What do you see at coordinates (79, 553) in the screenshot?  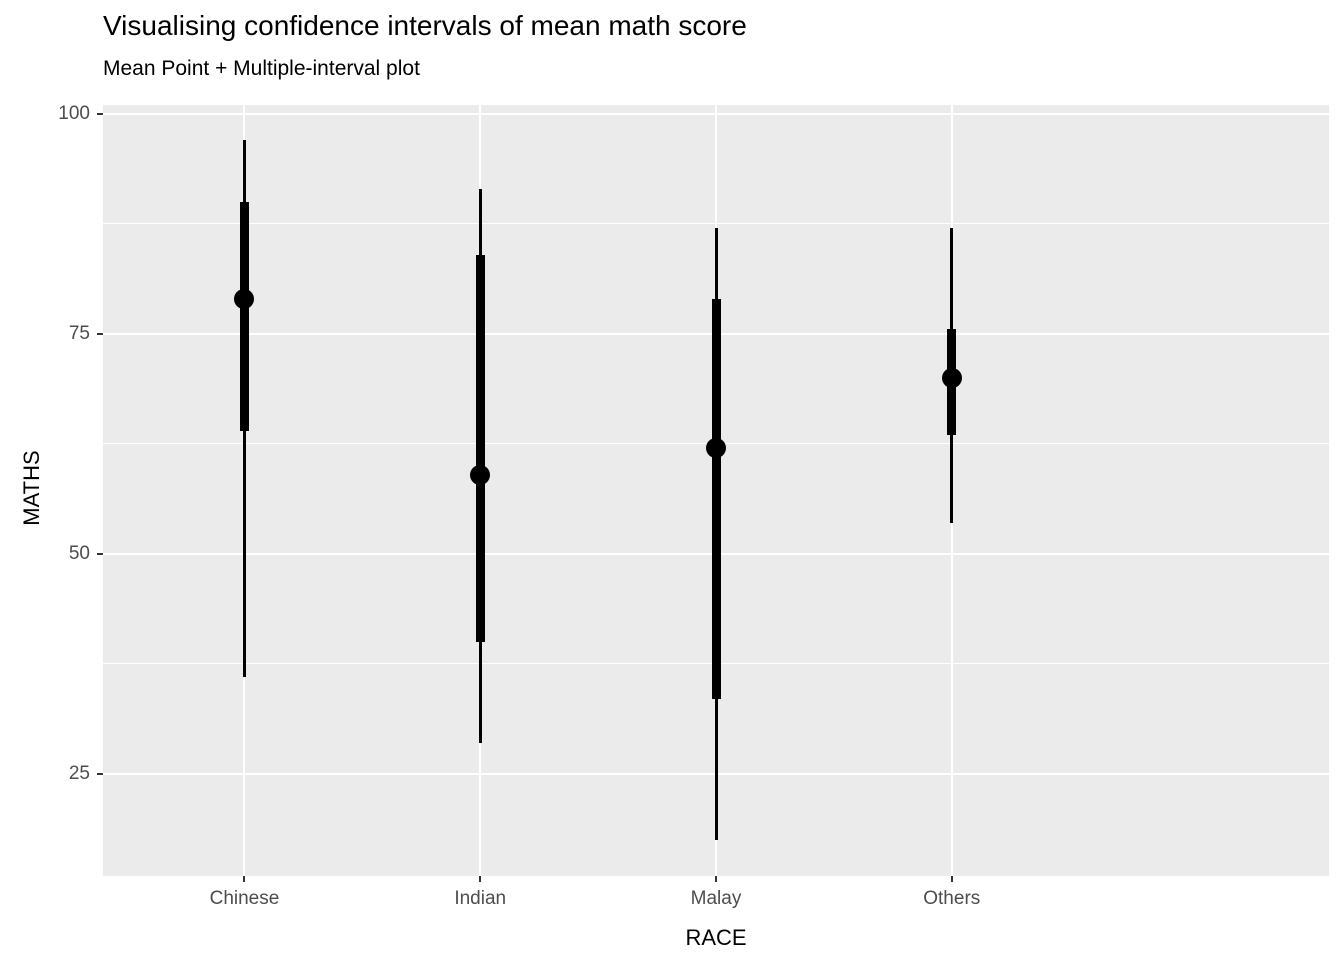 I see `y-tick-label: 50` at bounding box center [79, 553].